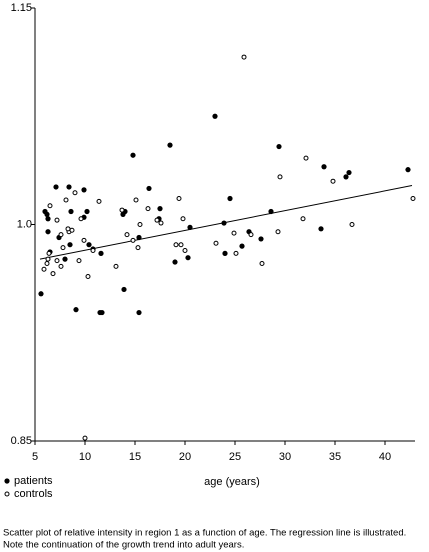 Image resolution: width=429 pixels, height=552 pixels. Describe the element at coordinates (33, 494) in the screenshot. I see `legend-label: controls` at that location.